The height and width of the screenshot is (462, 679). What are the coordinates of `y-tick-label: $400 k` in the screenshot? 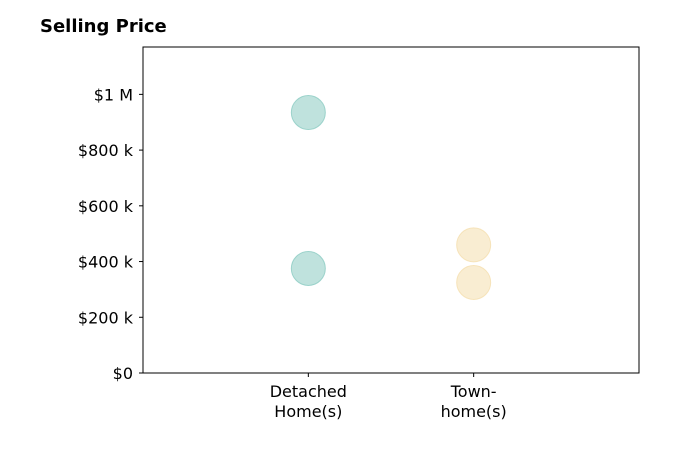 It's located at (106, 262).